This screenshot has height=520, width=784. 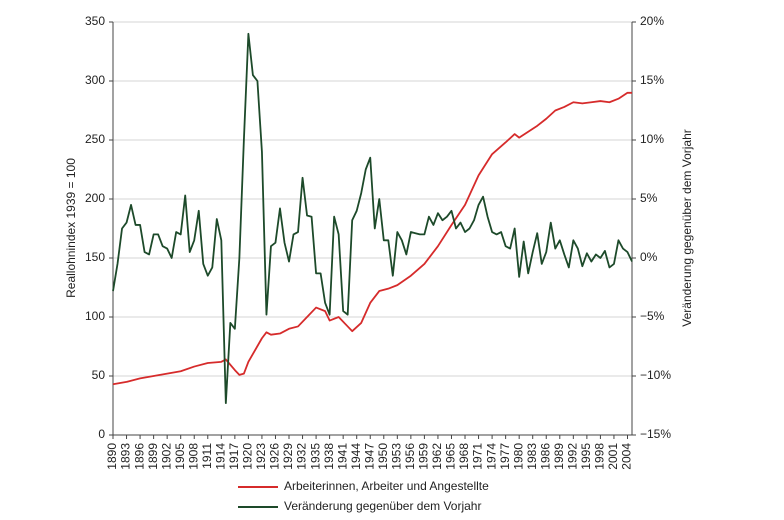 I want to click on x-tick-label: 1932, so click(x=302, y=456).